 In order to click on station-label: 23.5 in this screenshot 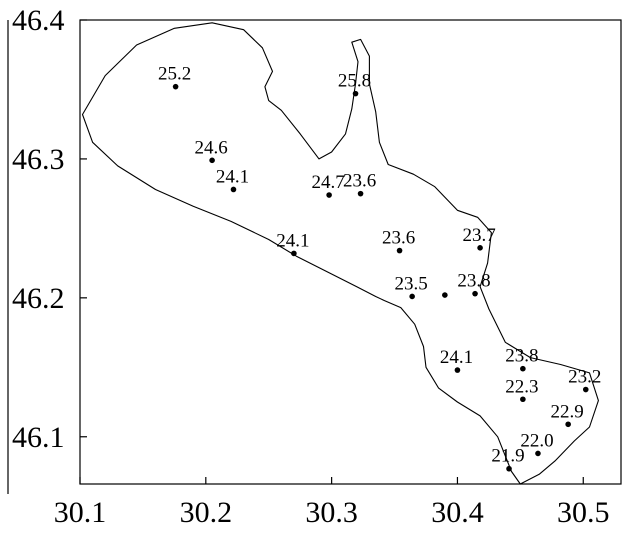, I will do `click(411, 283)`.